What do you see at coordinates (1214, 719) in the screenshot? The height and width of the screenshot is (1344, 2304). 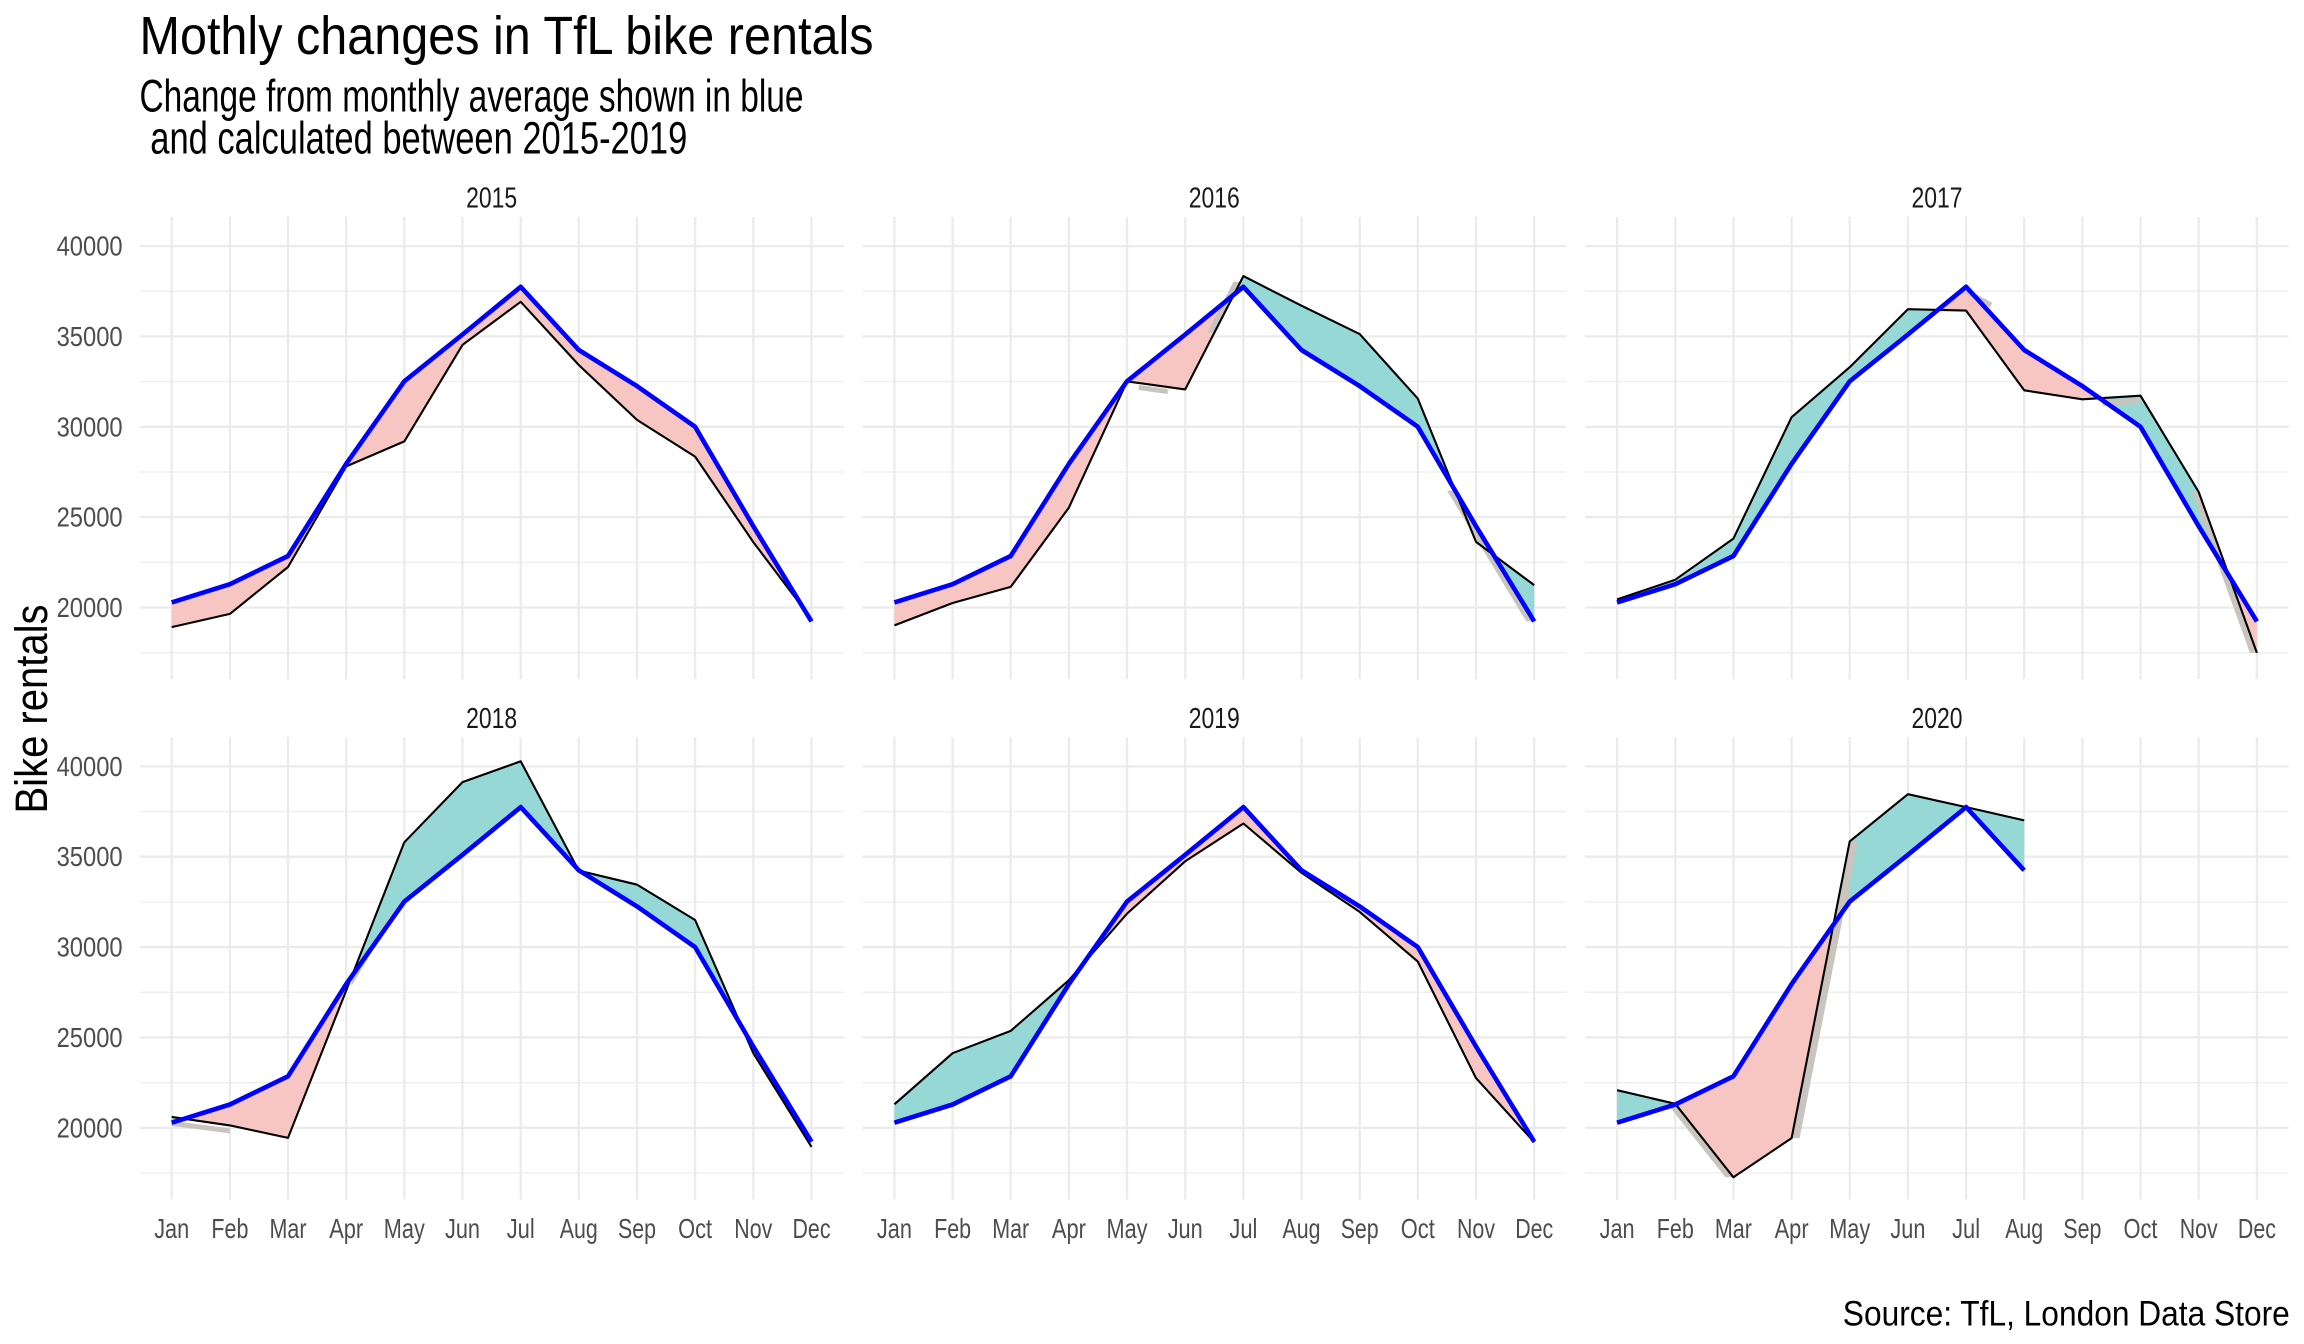 I see `svg-text: 2019` at bounding box center [1214, 719].